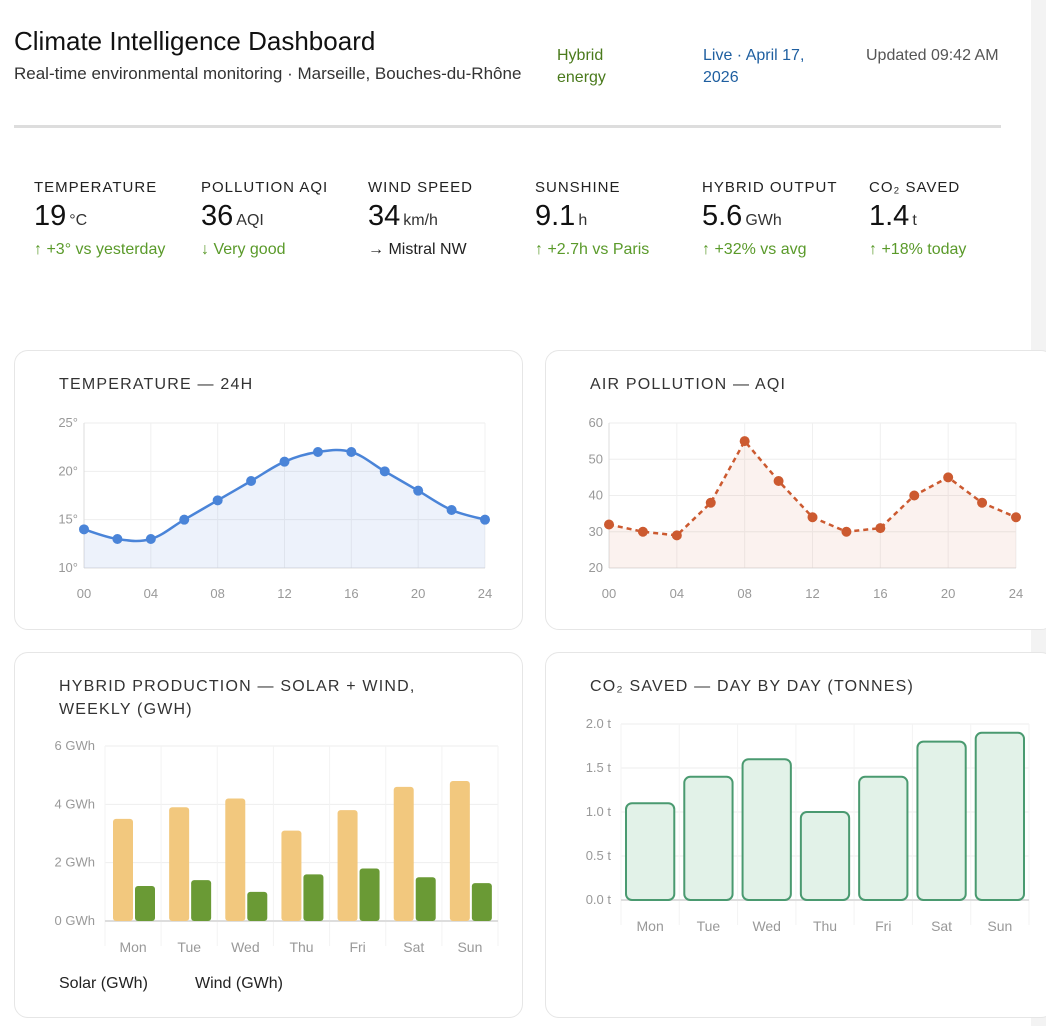  What do you see at coordinates (599, 723) in the screenshot?
I see `y-tick-label: 2.0 t` at bounding box center [599, 723].